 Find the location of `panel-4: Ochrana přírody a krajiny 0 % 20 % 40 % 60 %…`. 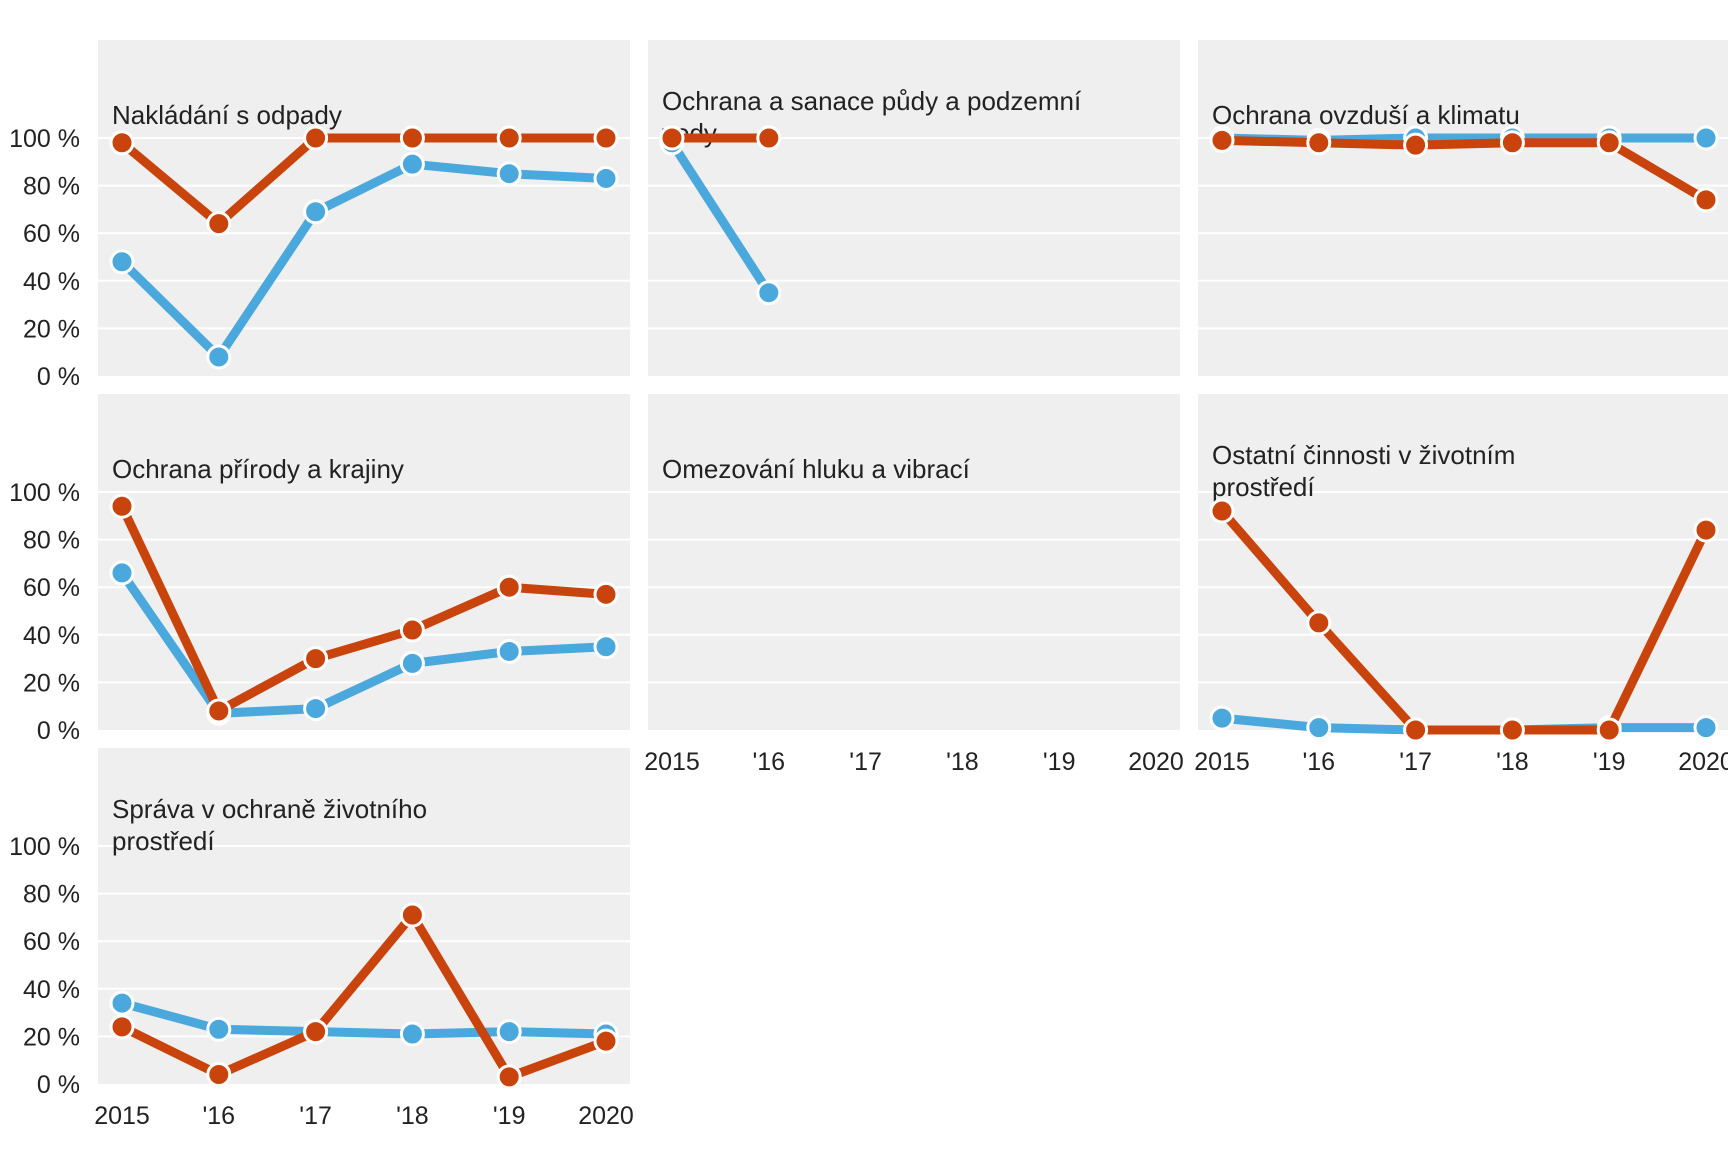

panel-4: Ochrana přírody a krajiny 0 % 20 % 40 % 60 %… is located at coordinates (319, 569).